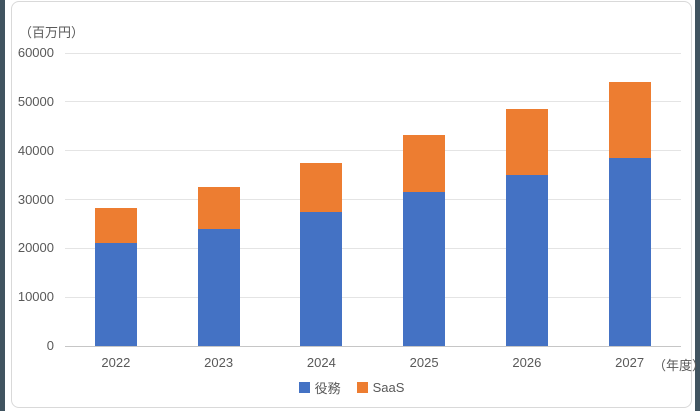  What do you see at coordinates (629, 252) in the screenshot?
I see `bar-segment-役務-2027` at bounding box center [629, 252].